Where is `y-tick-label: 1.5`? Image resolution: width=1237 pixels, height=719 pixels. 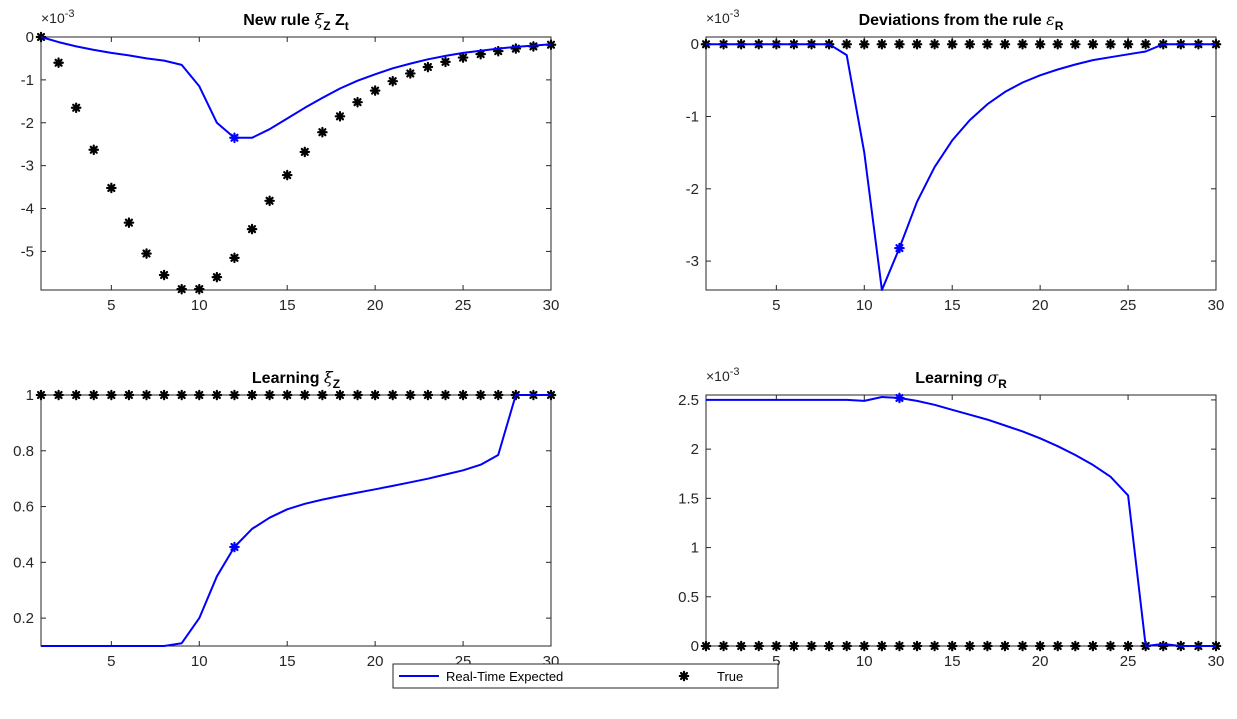
y-tick-label: 1.5 is located at coordinates (688, 498).